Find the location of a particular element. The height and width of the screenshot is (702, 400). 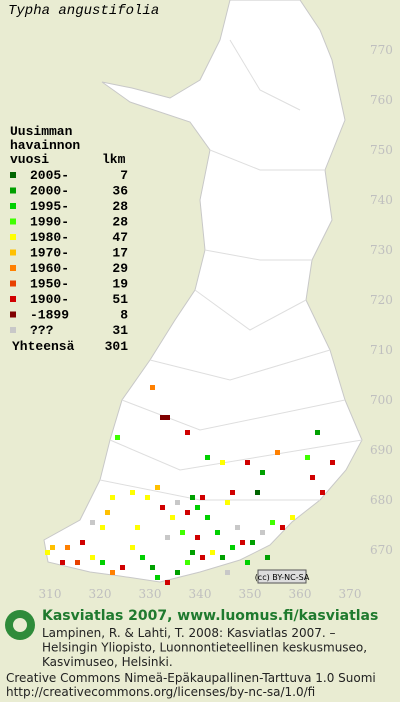

legend-label: 1970- is located at coordinates (49, 253).